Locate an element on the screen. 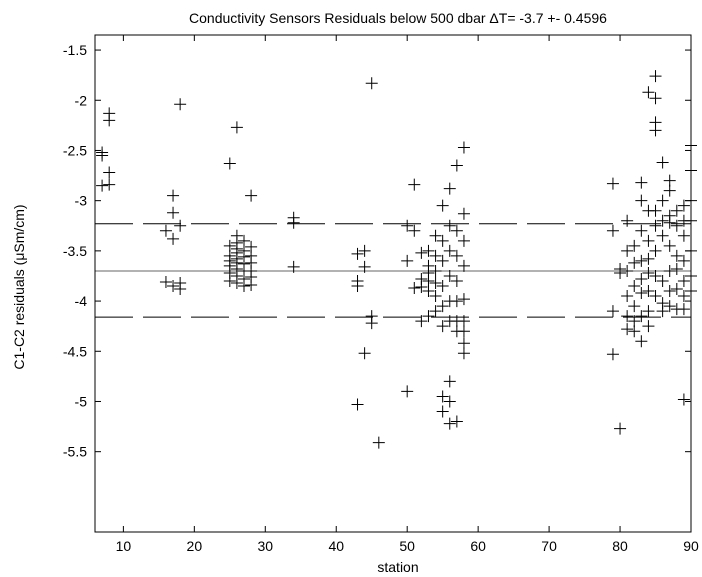  y-tick-label: -2 is located at coordinates (81, 100).